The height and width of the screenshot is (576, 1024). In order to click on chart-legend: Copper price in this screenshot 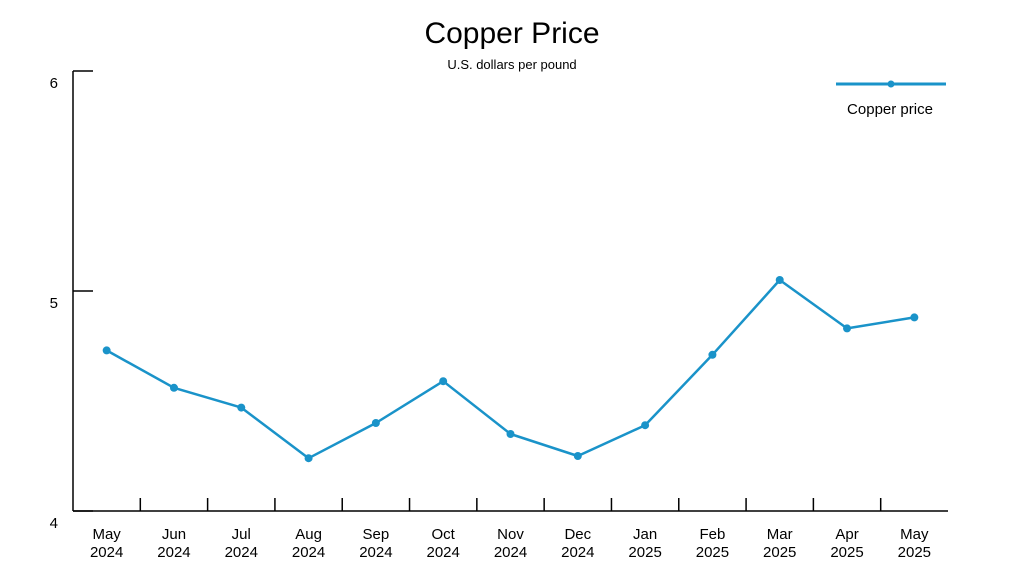, I will do `click(891, 99)`.